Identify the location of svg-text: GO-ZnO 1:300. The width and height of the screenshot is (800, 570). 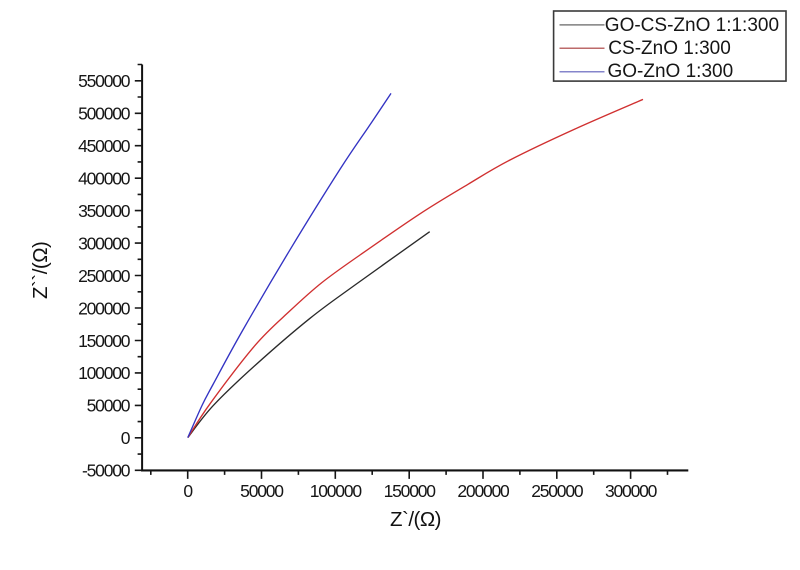
(671, 71).